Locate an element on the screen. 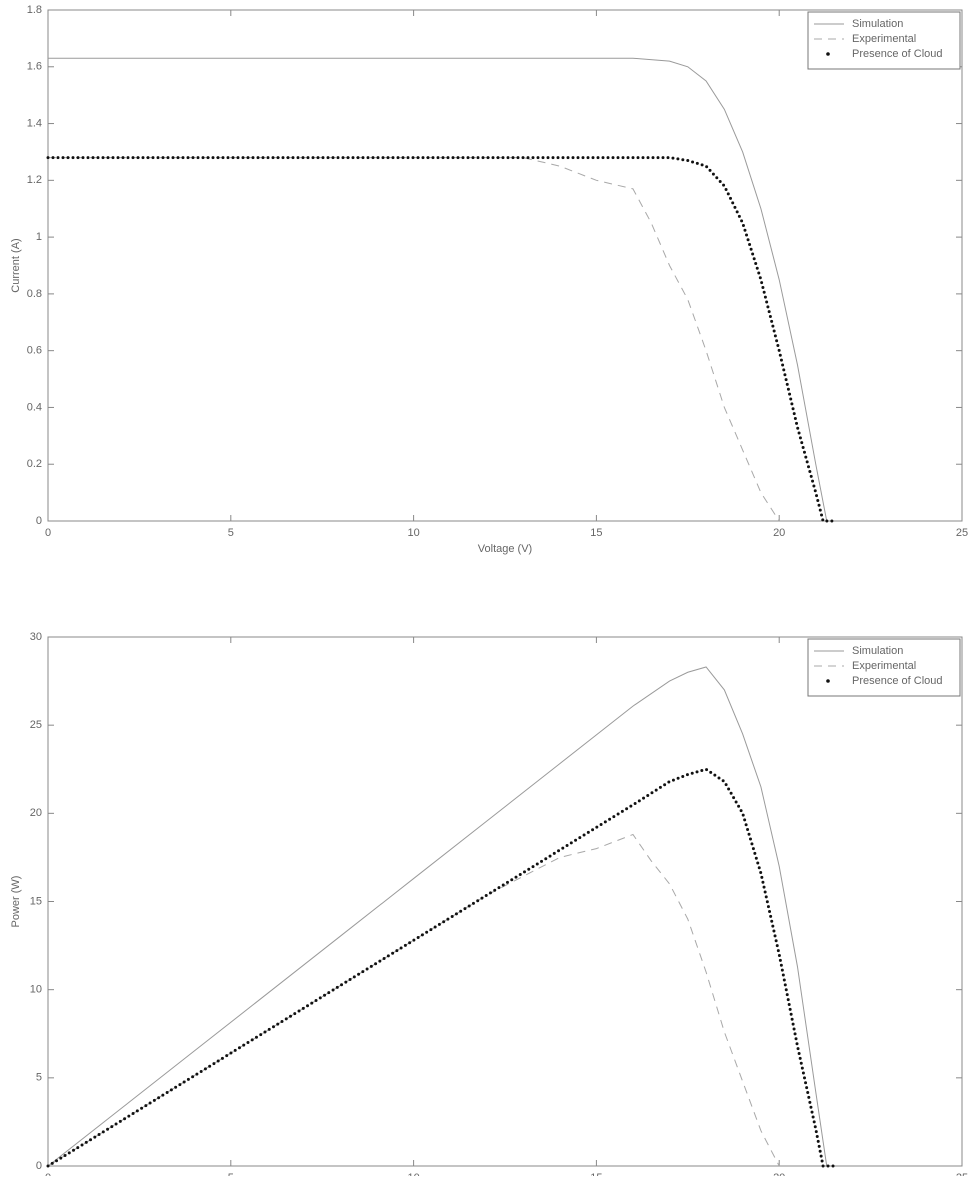 This screenshot has height=1181, width=969. y-axis-label: Power (W) is located at coordinates (16, 902).